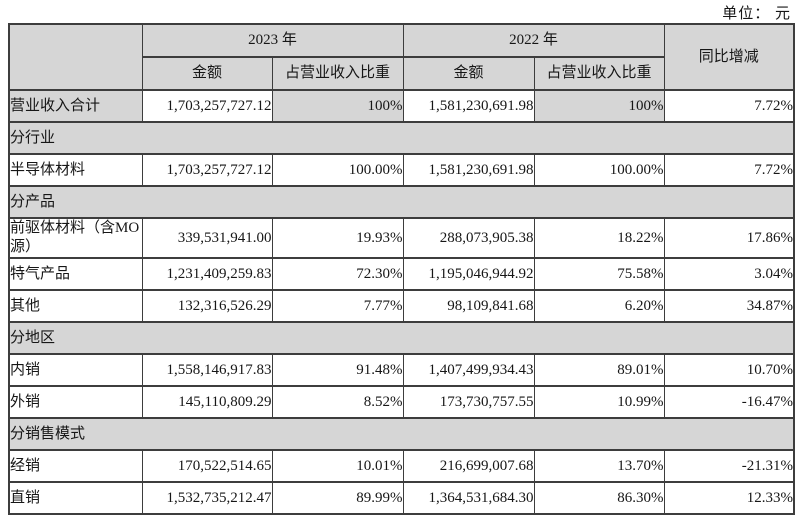  Describe the element at coordinates (468, 306) in the screenshot. I see `amount-cell-2022: 98,109,841.68` at that location.